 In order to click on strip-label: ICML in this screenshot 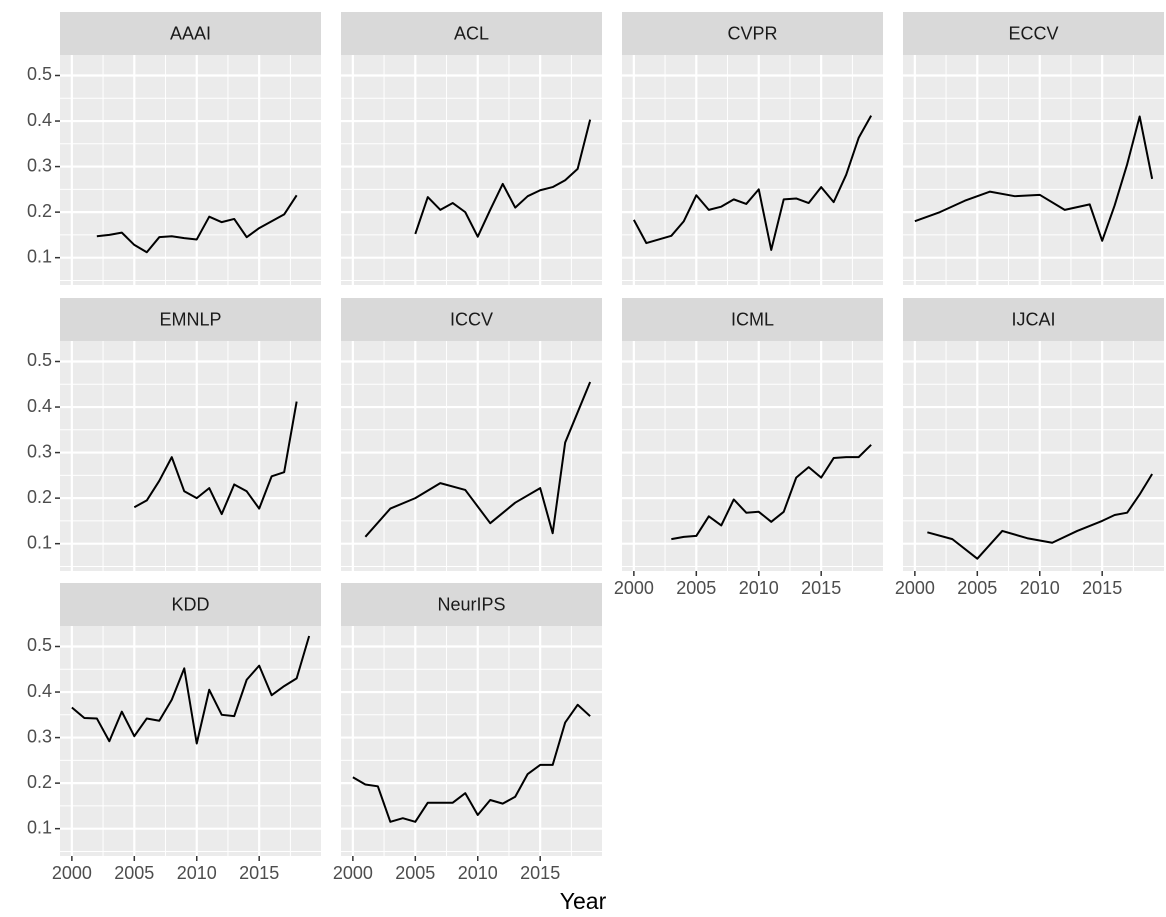, I will do `click(752, 319)`.